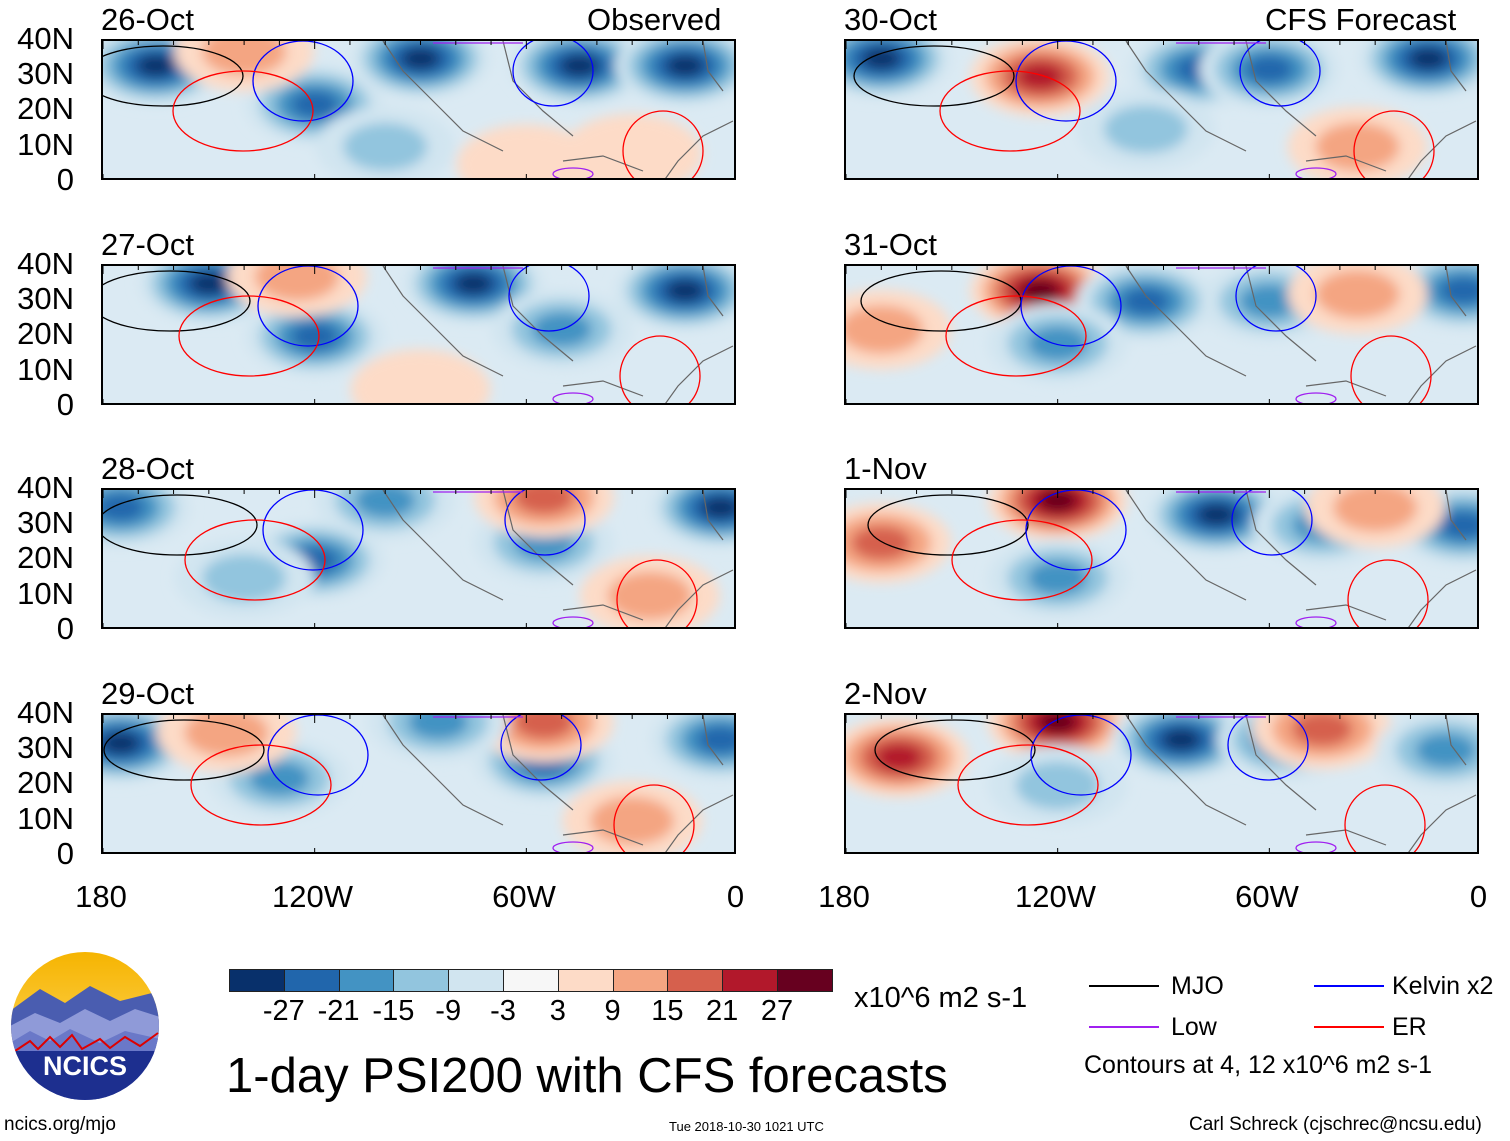  What do you see at coordinates (1443, 986) in the screenshot?
I see `legend-label-kelvin: Kelvin x2` at bounding box center [1443, 986].